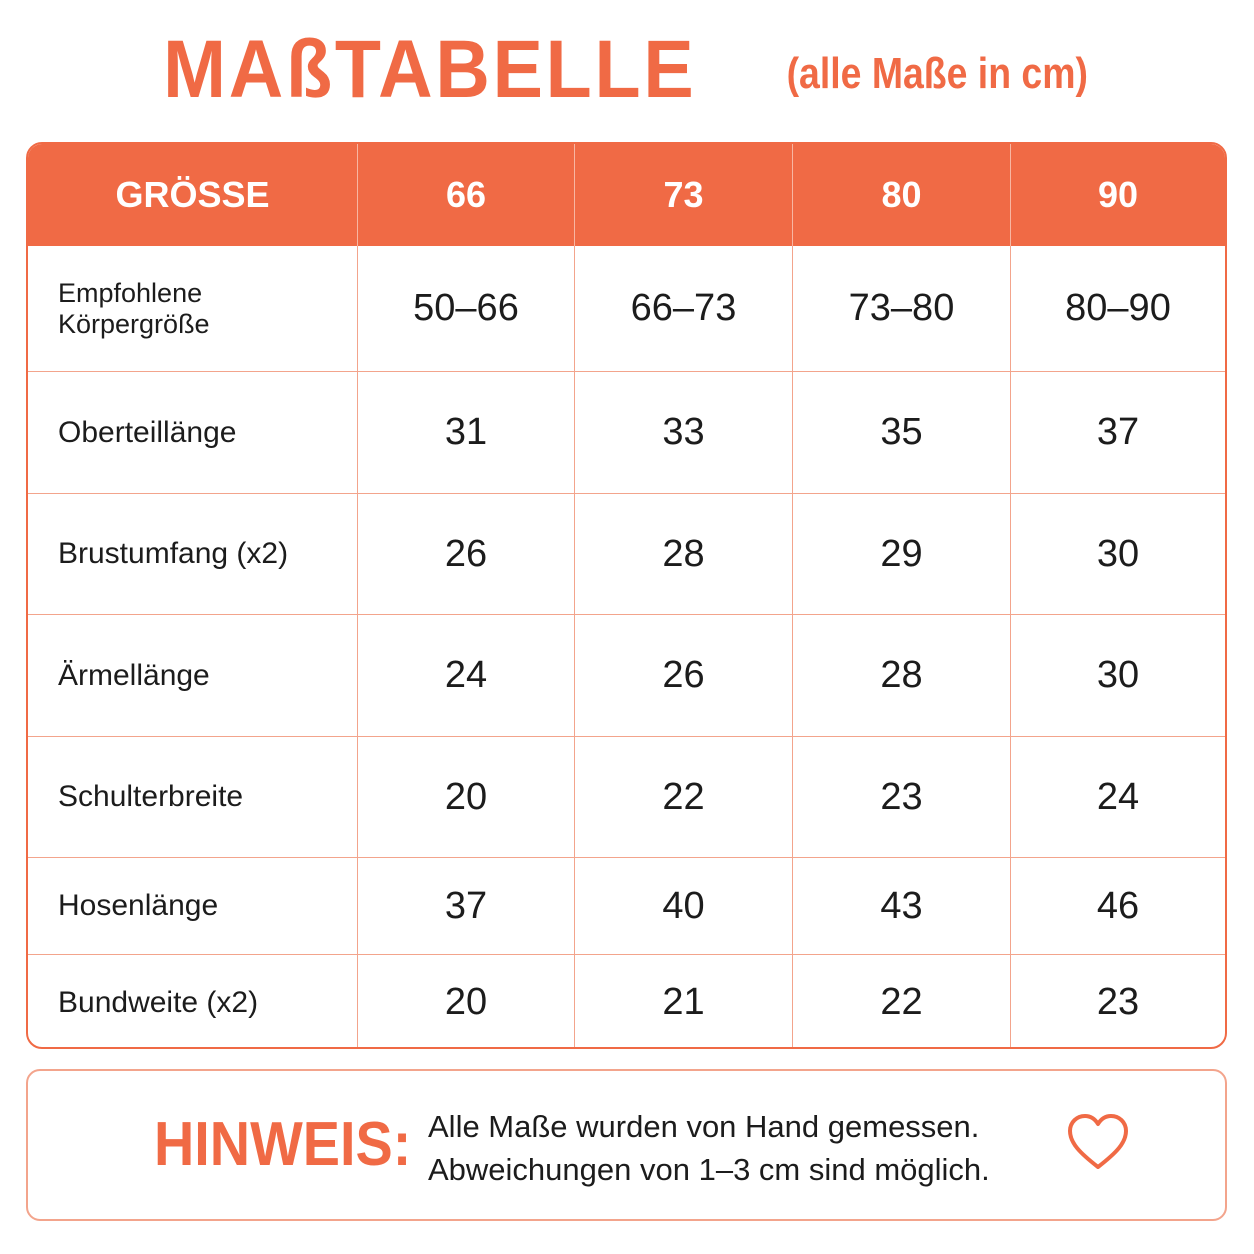 This screenshot has height=1254, width=1254. Describe the element at coordinates (466, 309) in the screenshot. I see `table-cell: 50–66` at that location.